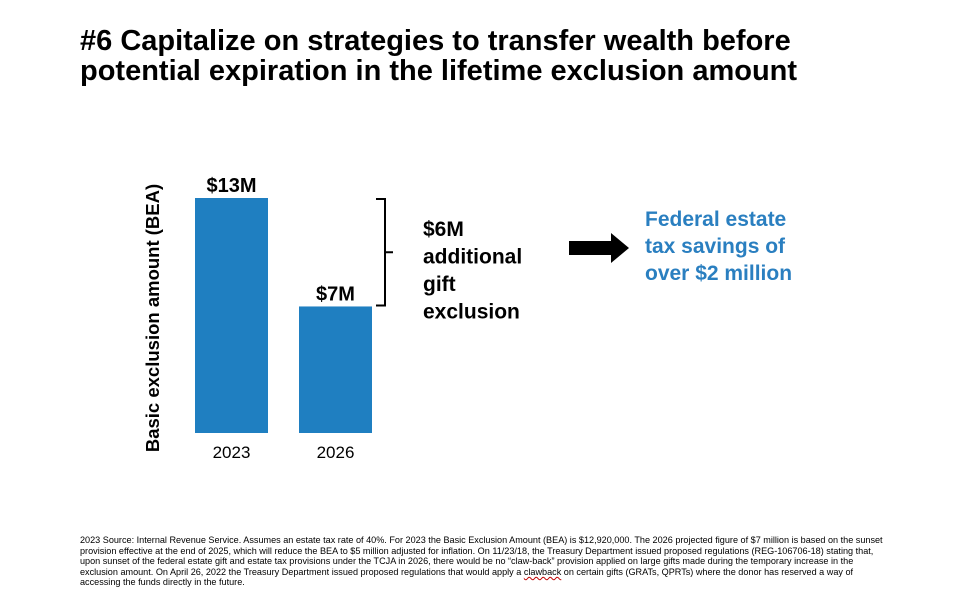 This screenshot has height=610, width=960. I want to click on callout-line-2: tax savings of, so click(715, 246).